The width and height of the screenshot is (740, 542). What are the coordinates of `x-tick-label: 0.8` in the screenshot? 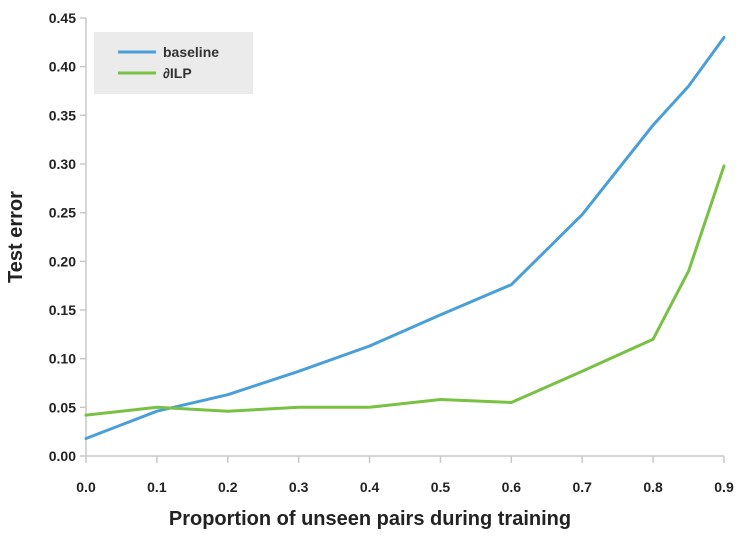 It's located at (653, 487).